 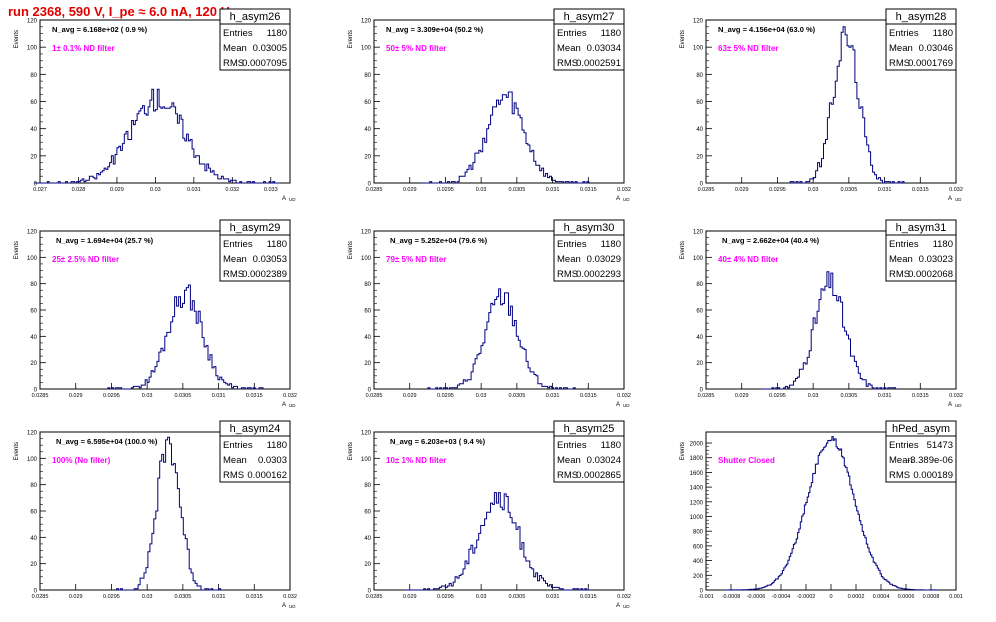 I want to click on y-tick-label: 20, so click(x=699, y=157).